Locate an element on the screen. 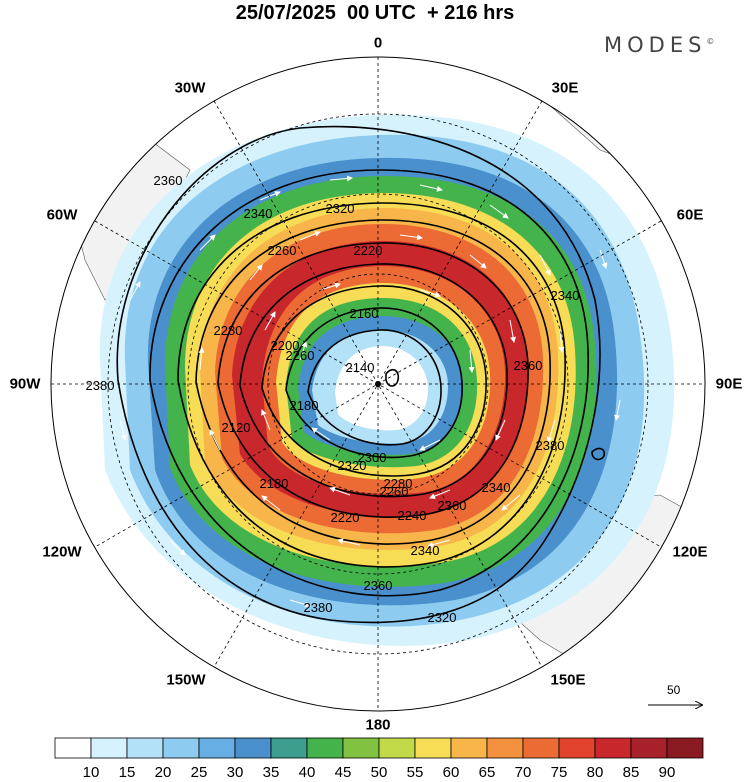 The image size is (750, 782). colorbar-tick-label: 30 is located at coordinates (235, 772).